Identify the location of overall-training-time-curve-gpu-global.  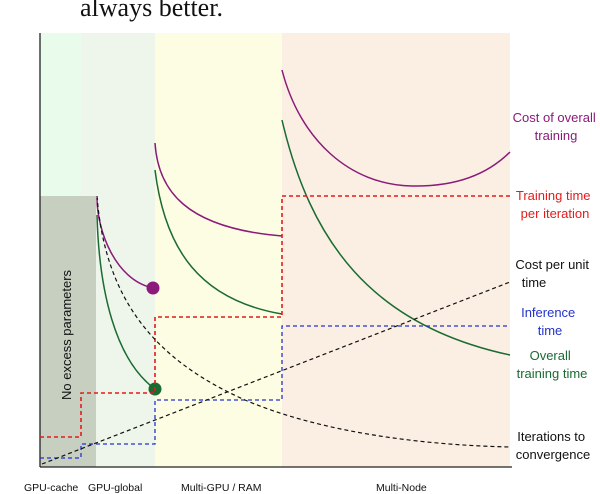
(126, 302).